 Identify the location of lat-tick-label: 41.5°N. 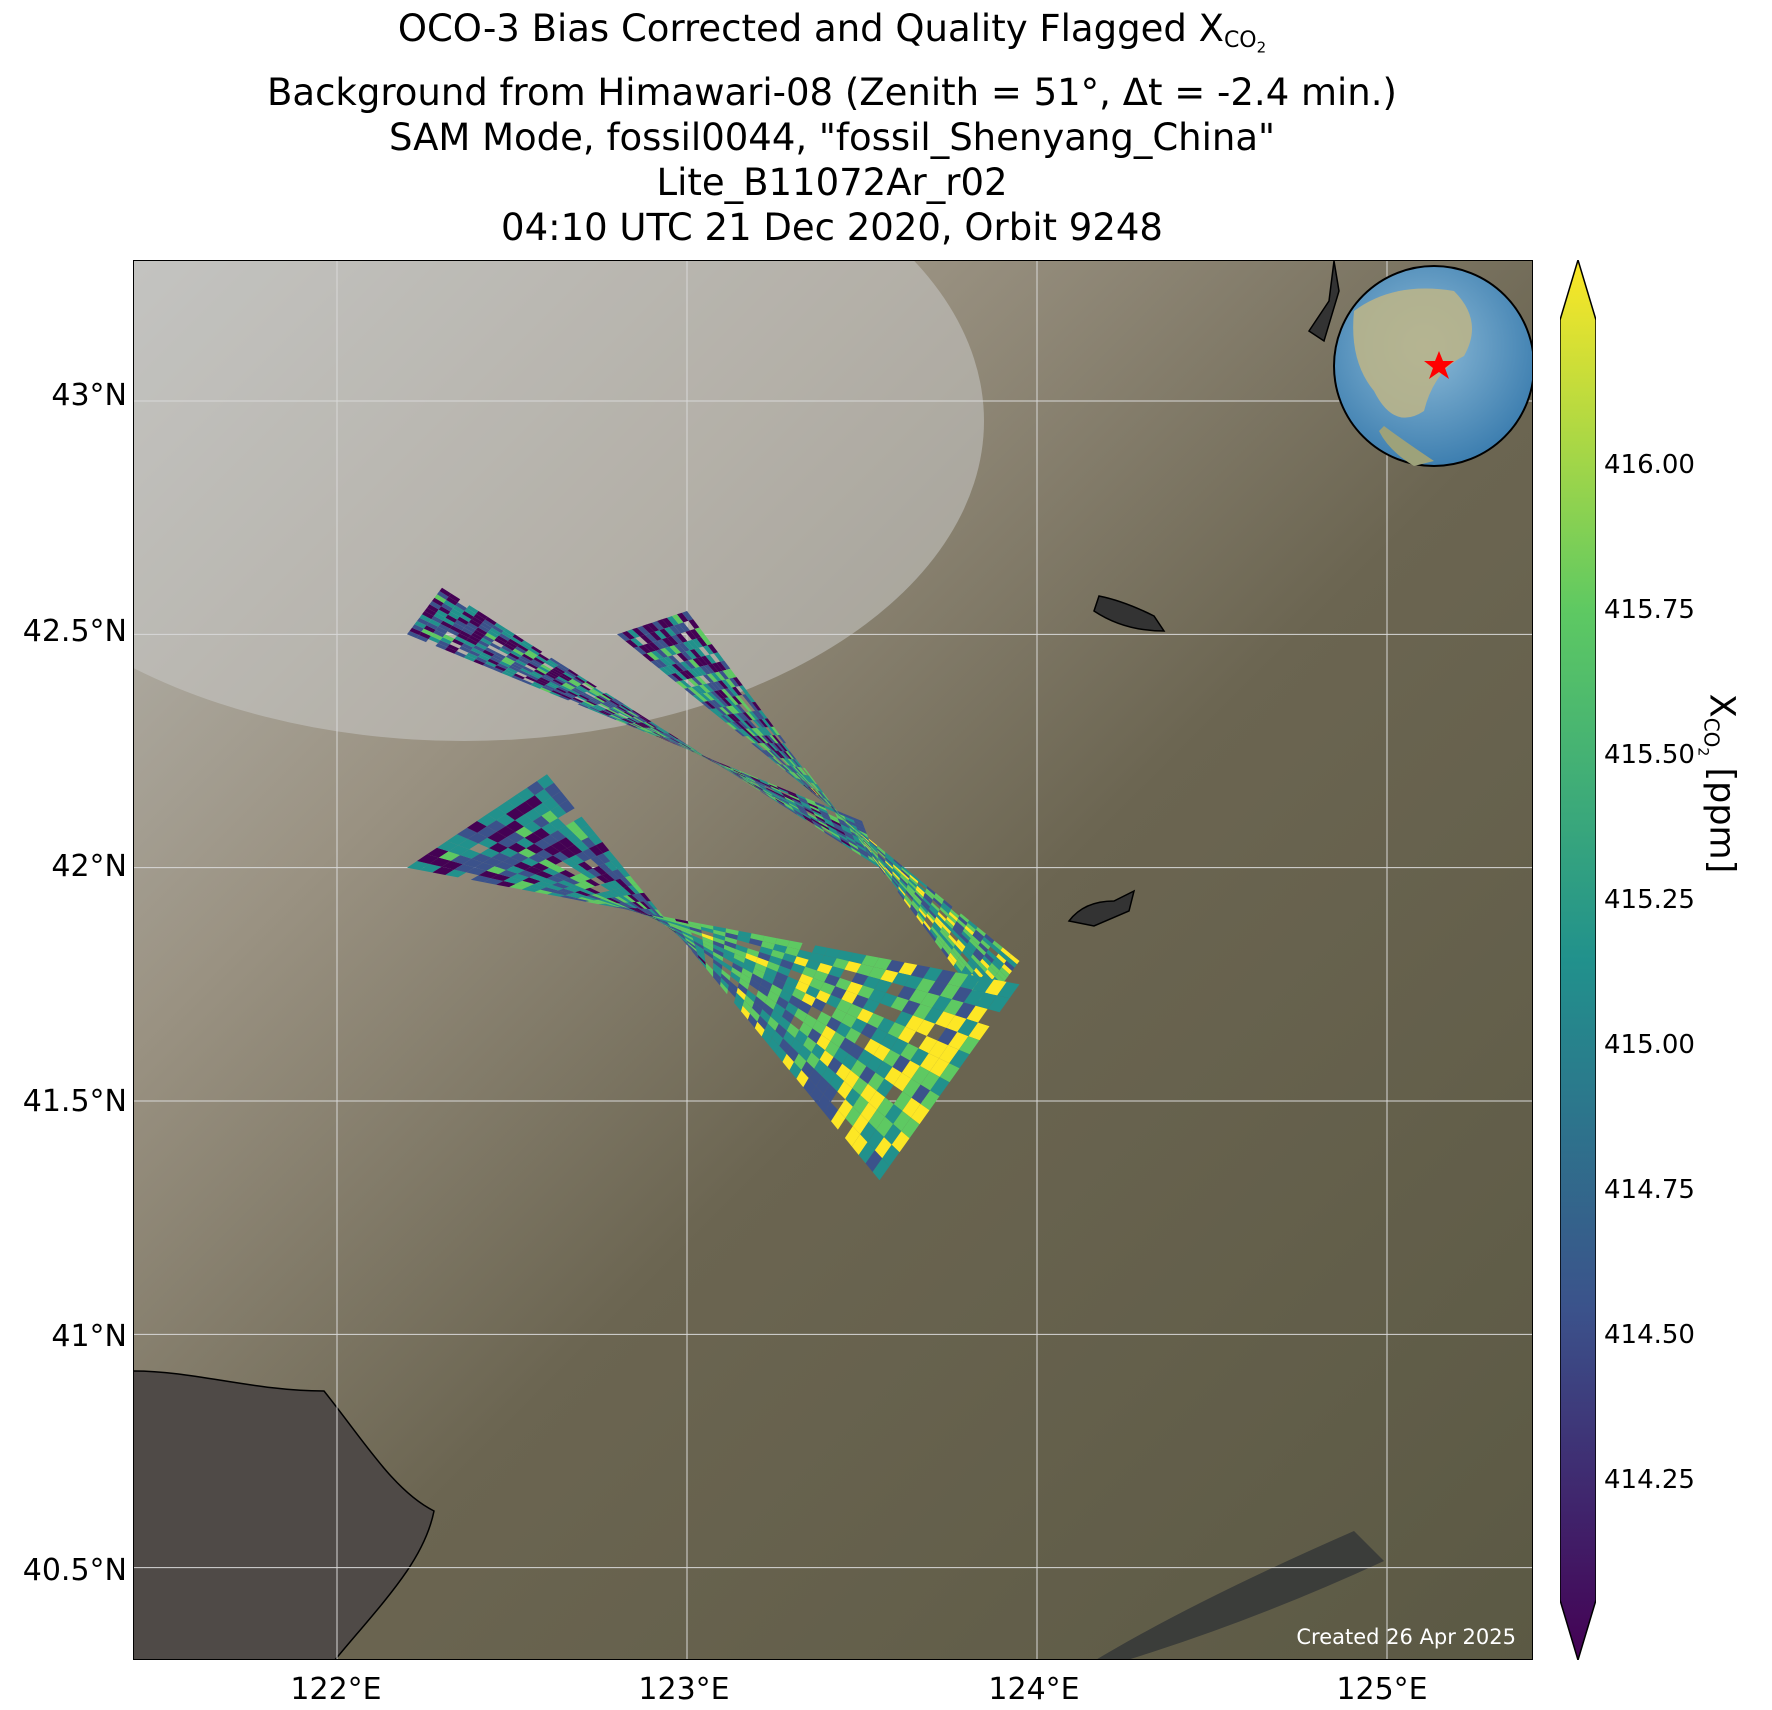
(74, 1101).